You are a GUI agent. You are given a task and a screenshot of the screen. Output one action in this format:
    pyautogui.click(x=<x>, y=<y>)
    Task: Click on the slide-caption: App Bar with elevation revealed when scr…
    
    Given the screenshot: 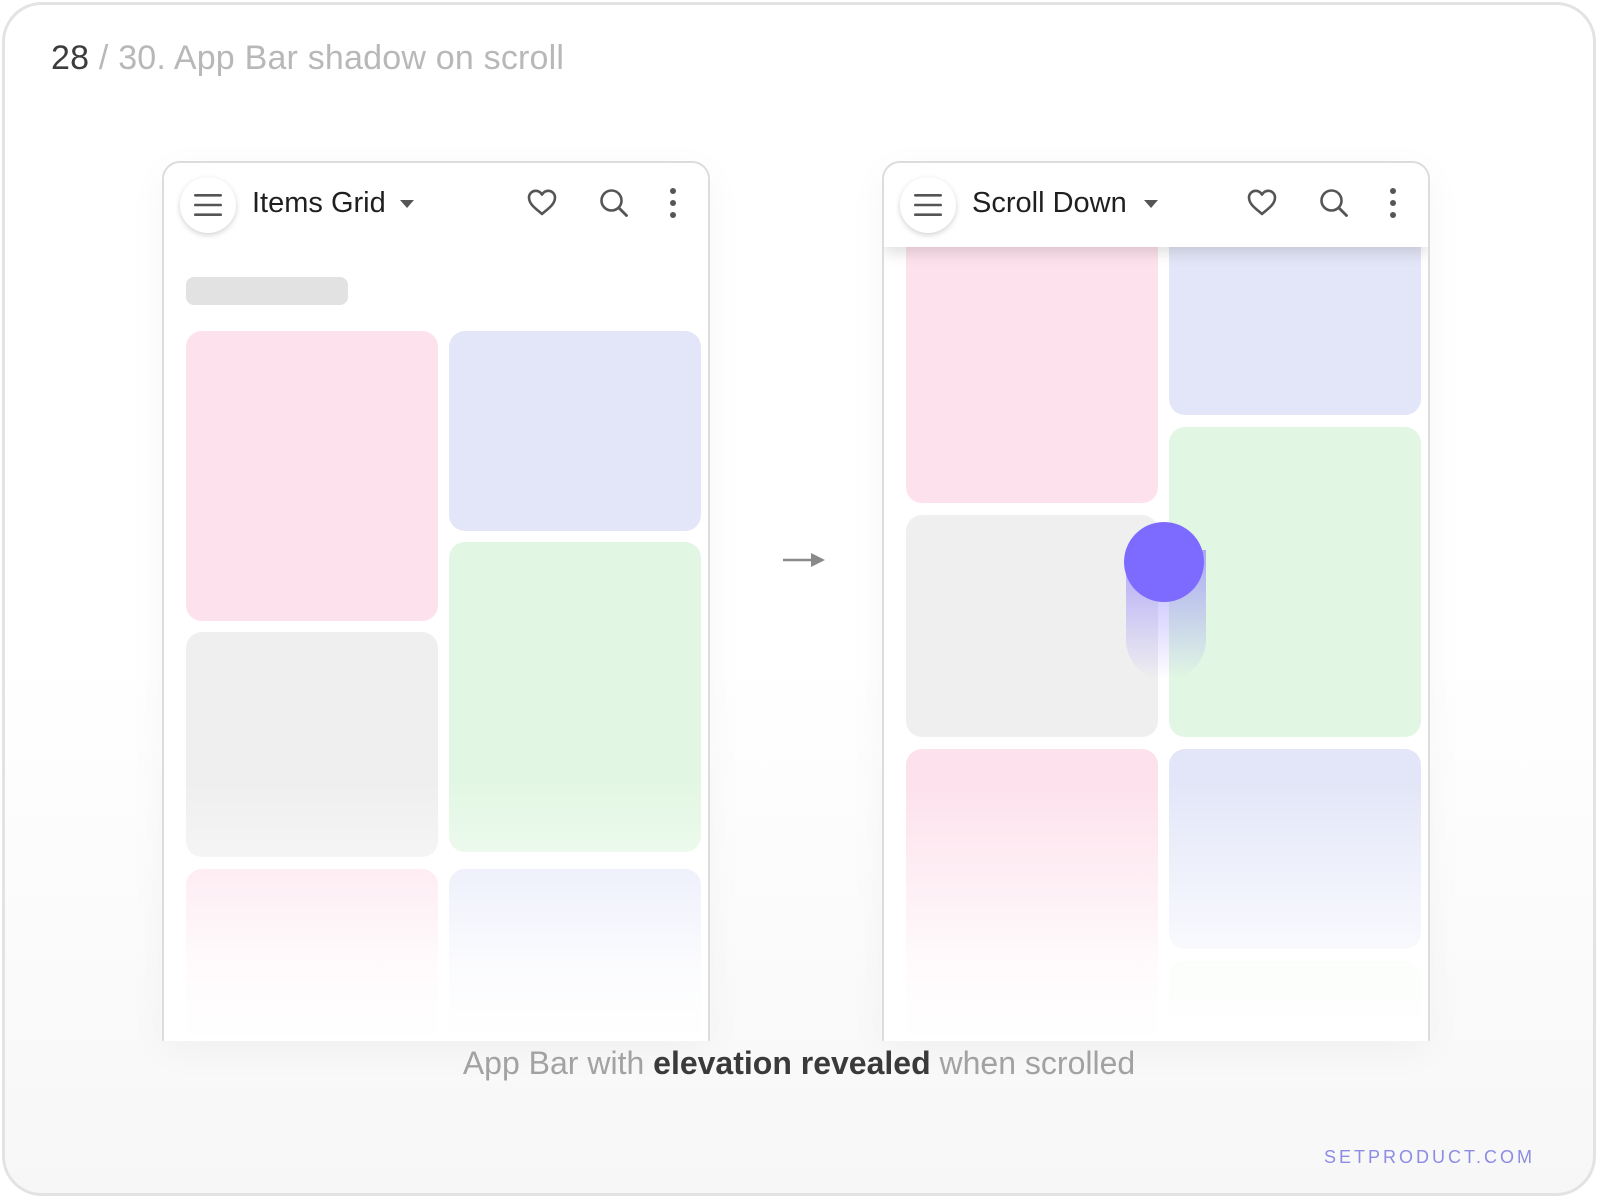 What is the action you would take?
    pyautogui.click(x=799, y=1063)
    